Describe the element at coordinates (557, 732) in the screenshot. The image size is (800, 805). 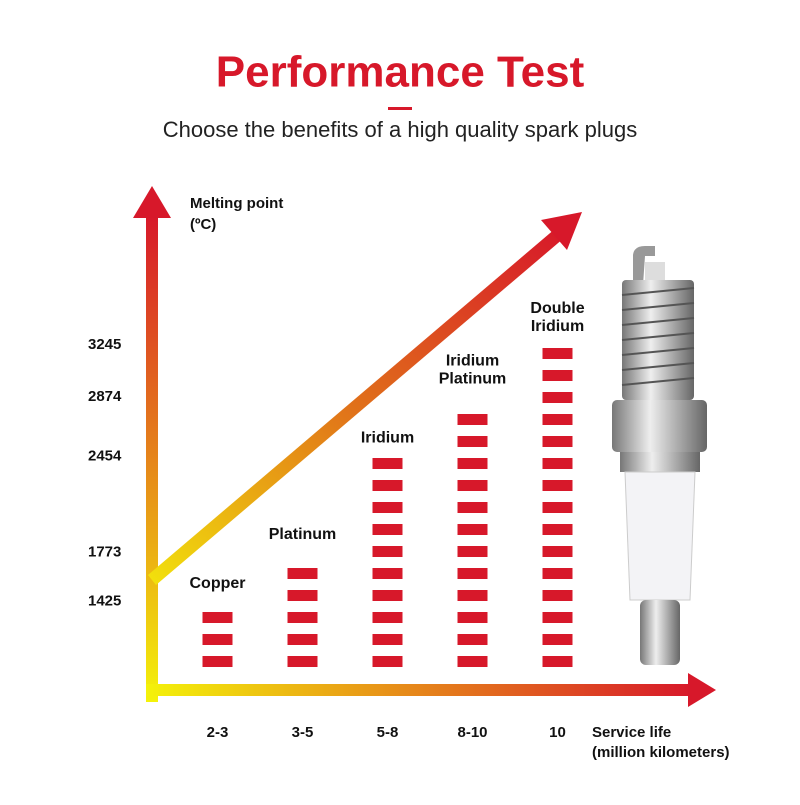
I see `x-tick-label: 10` at that location.